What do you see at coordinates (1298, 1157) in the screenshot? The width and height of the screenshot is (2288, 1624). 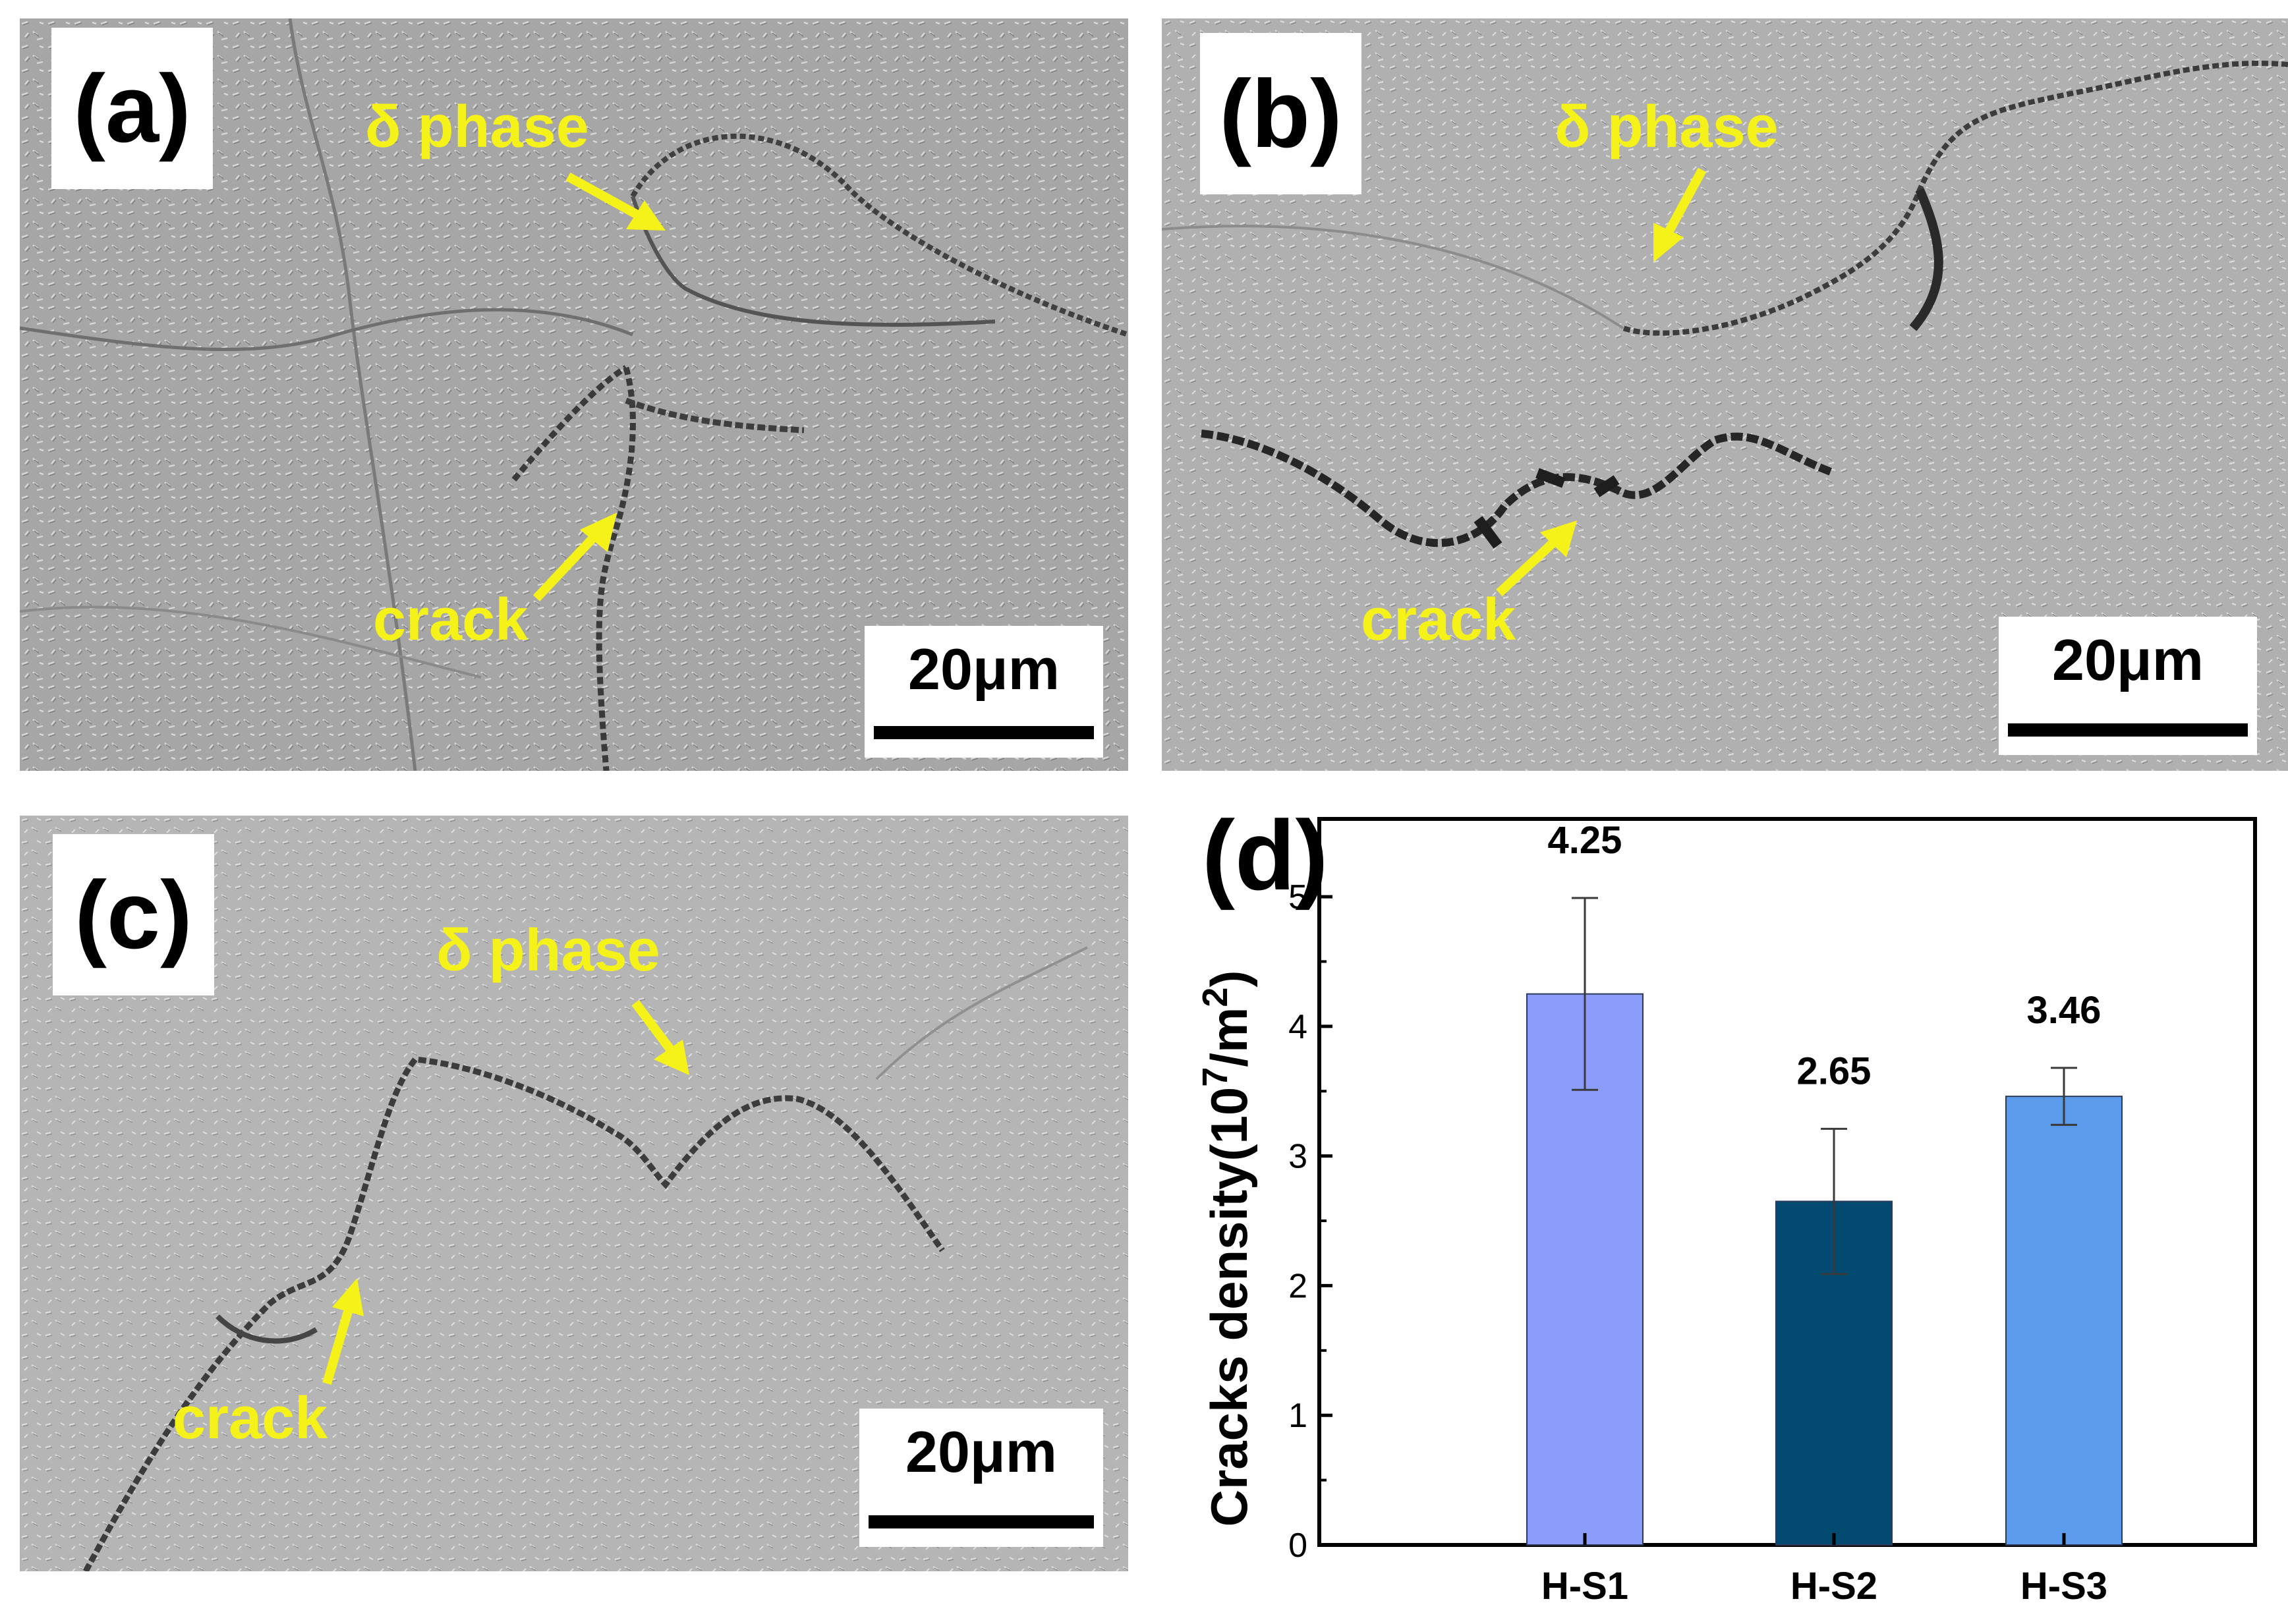 I see `y-tick-label-3: 3` at bounding box center [1298, 1157].